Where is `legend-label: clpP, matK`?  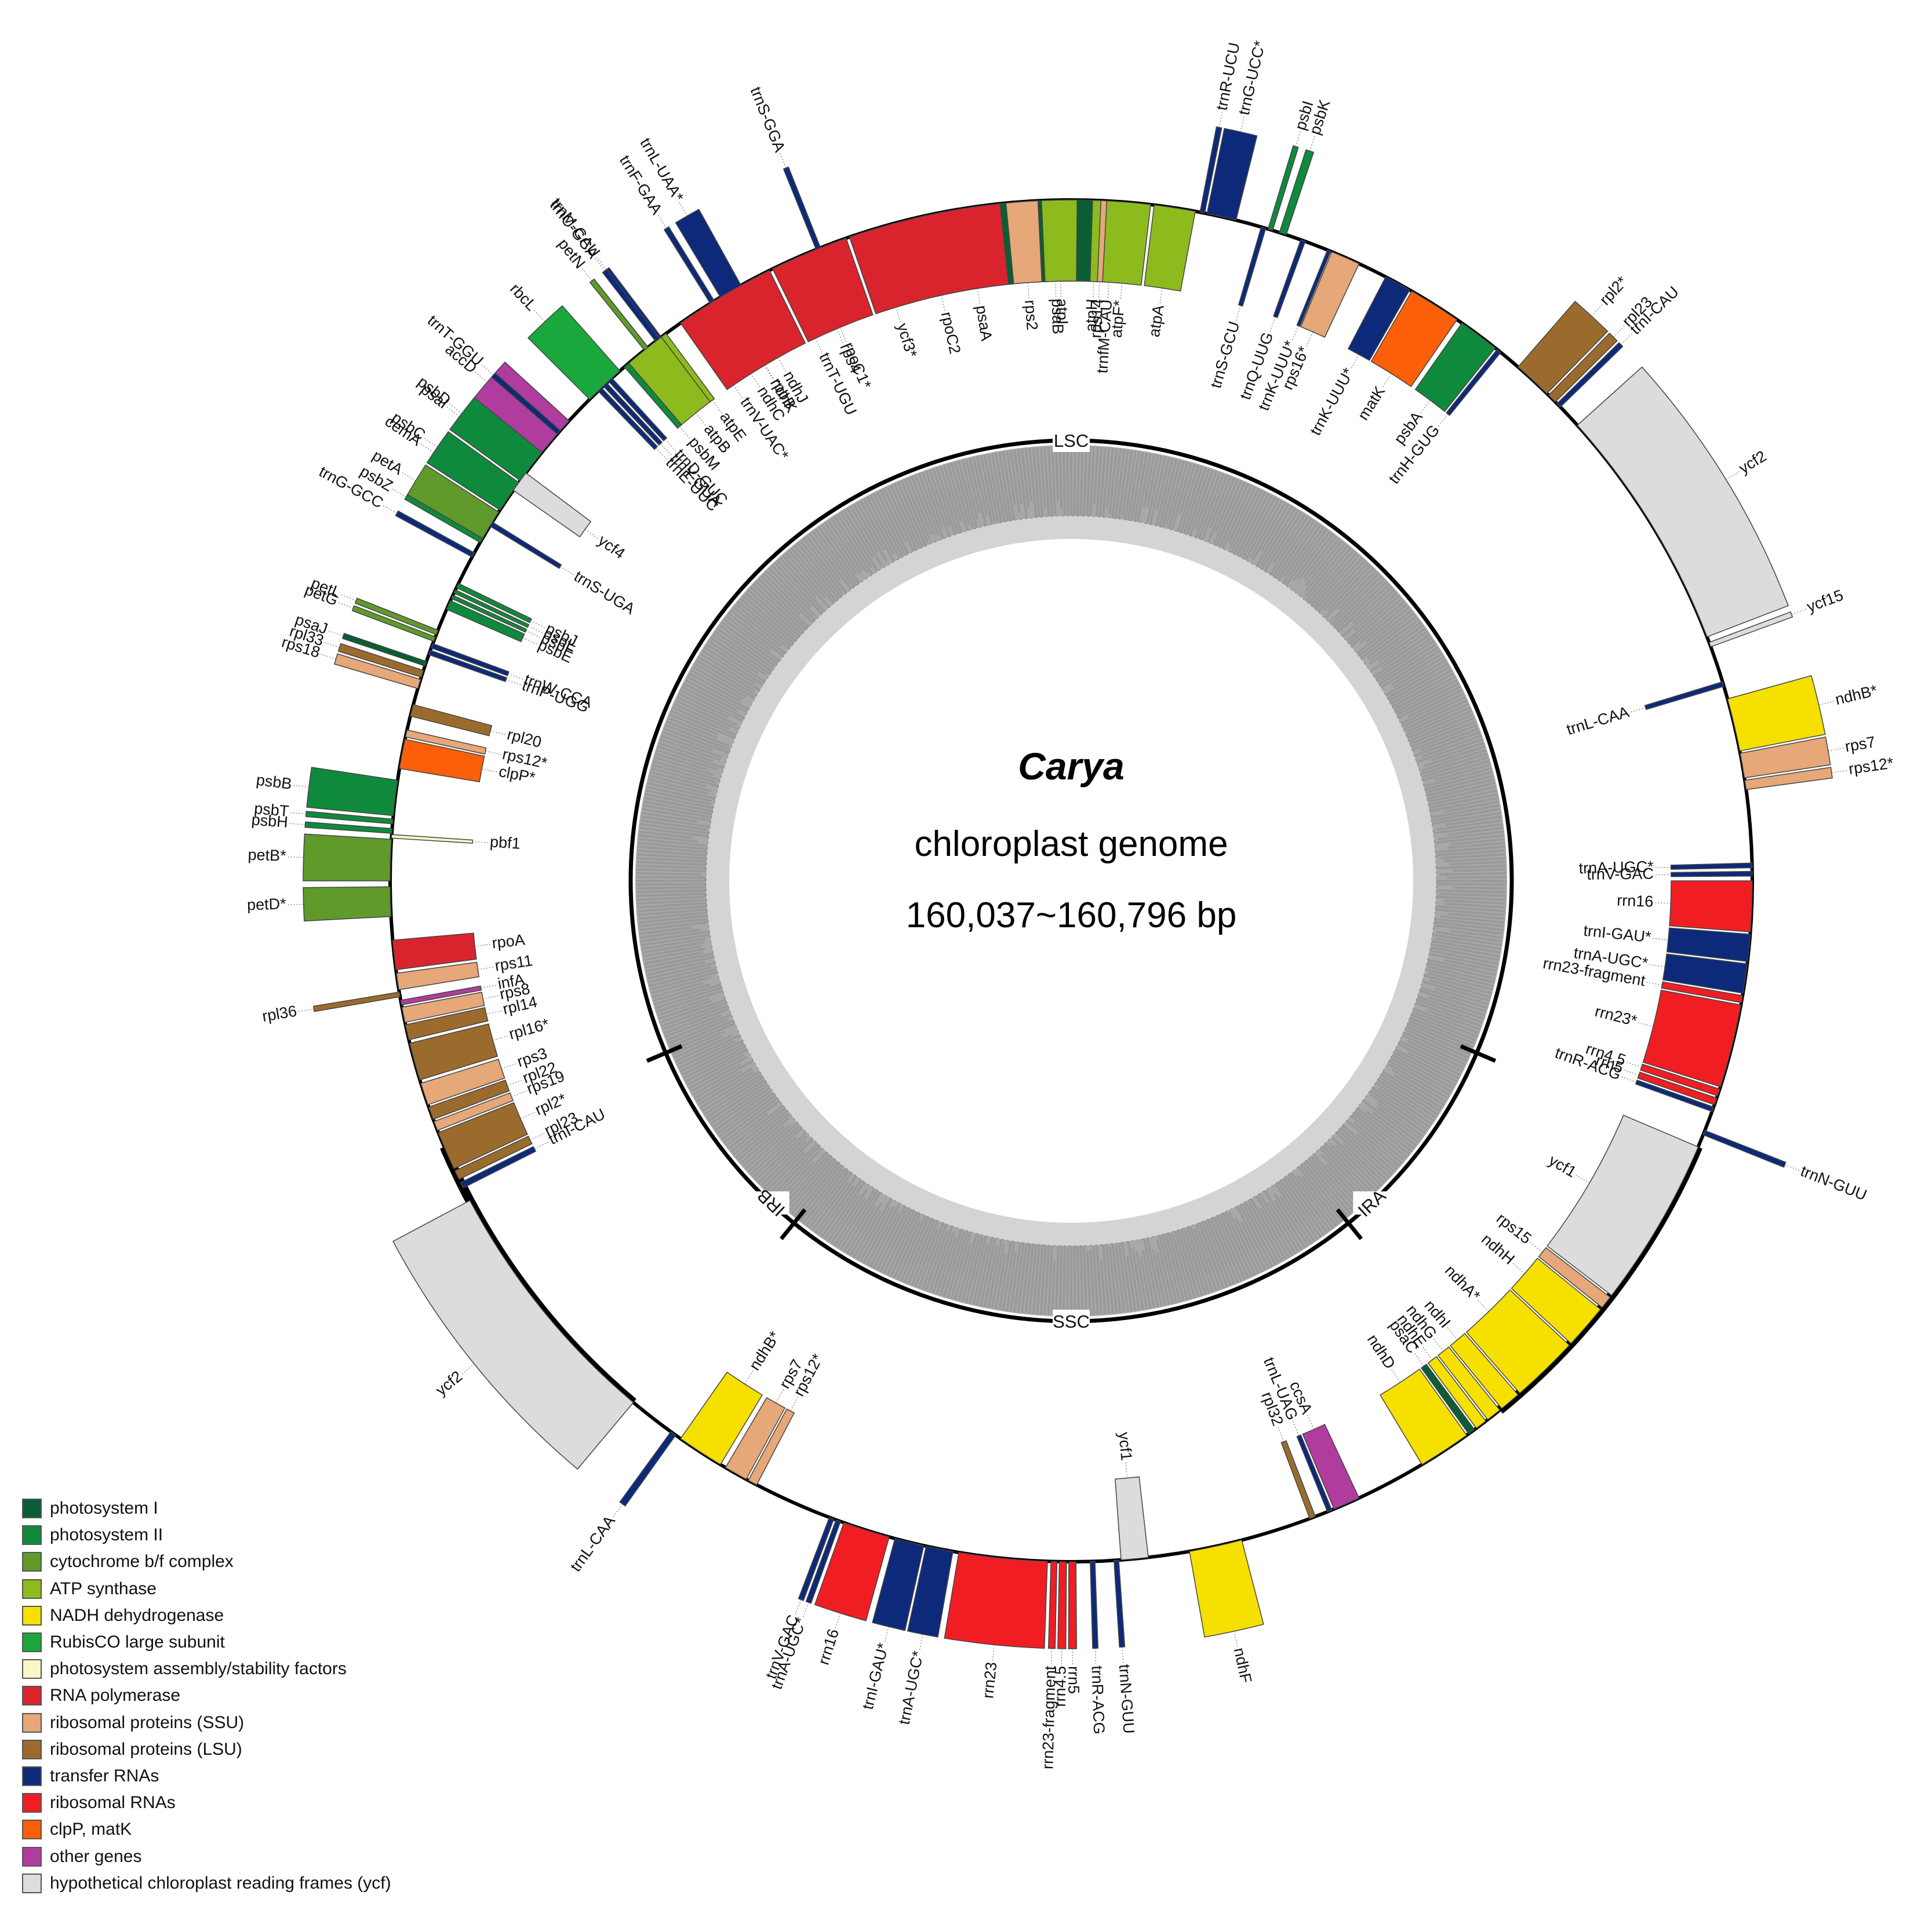 legend-label: clpP, matK is located at coordinates (91, 1829).